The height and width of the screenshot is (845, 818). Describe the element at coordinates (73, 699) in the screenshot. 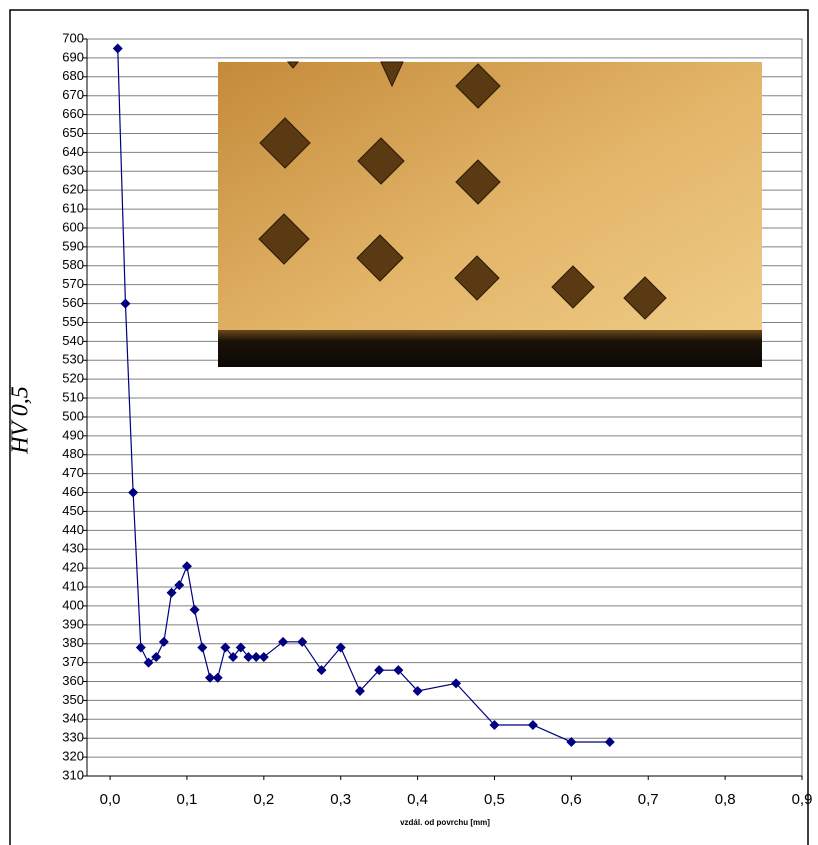

I see `y-tick-label: 350` at that location.